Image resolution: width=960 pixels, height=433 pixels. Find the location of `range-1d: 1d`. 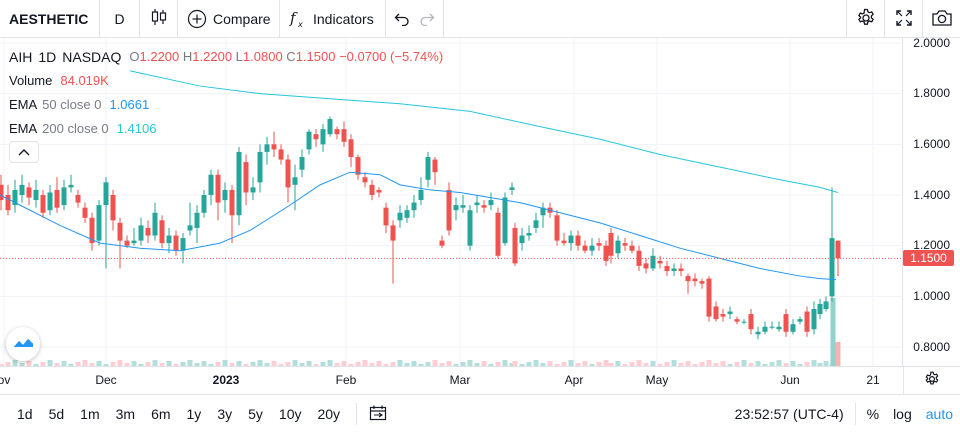

range-1d: 1d is located at coordinates (25, 414).